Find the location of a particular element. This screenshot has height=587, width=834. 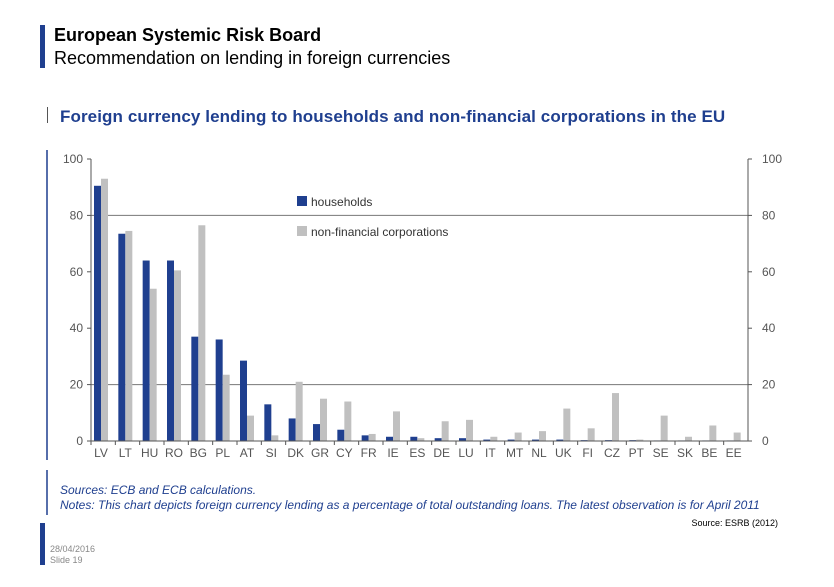

organization-title: European Systemic Risk Board is located at coordinates (188, 35).